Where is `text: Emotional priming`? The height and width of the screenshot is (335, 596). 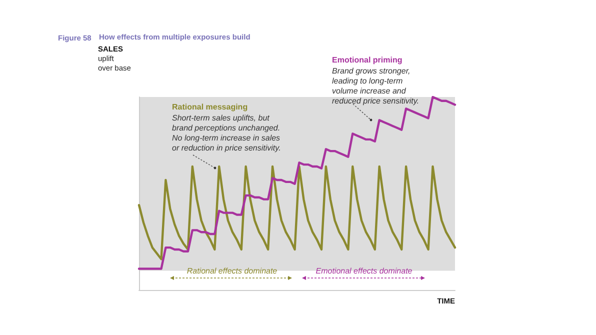 text: Emotional priming is located at coordinates (367, 60).